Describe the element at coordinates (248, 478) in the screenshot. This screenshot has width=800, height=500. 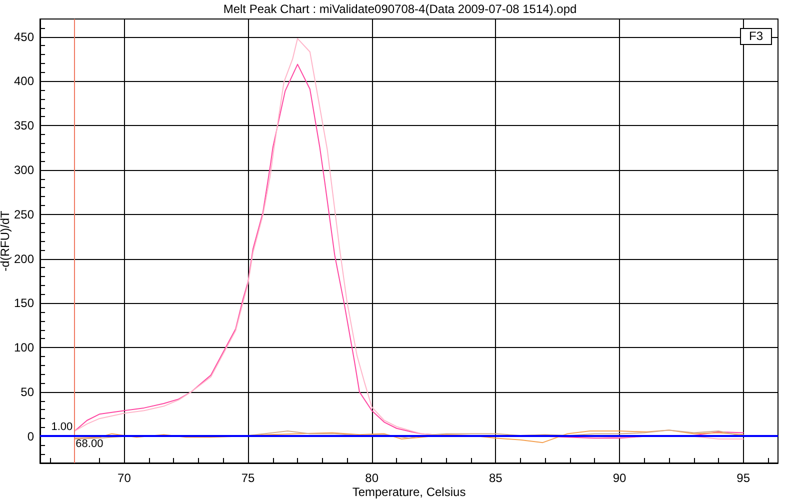
I see `x-tick-label: 75` at that location.